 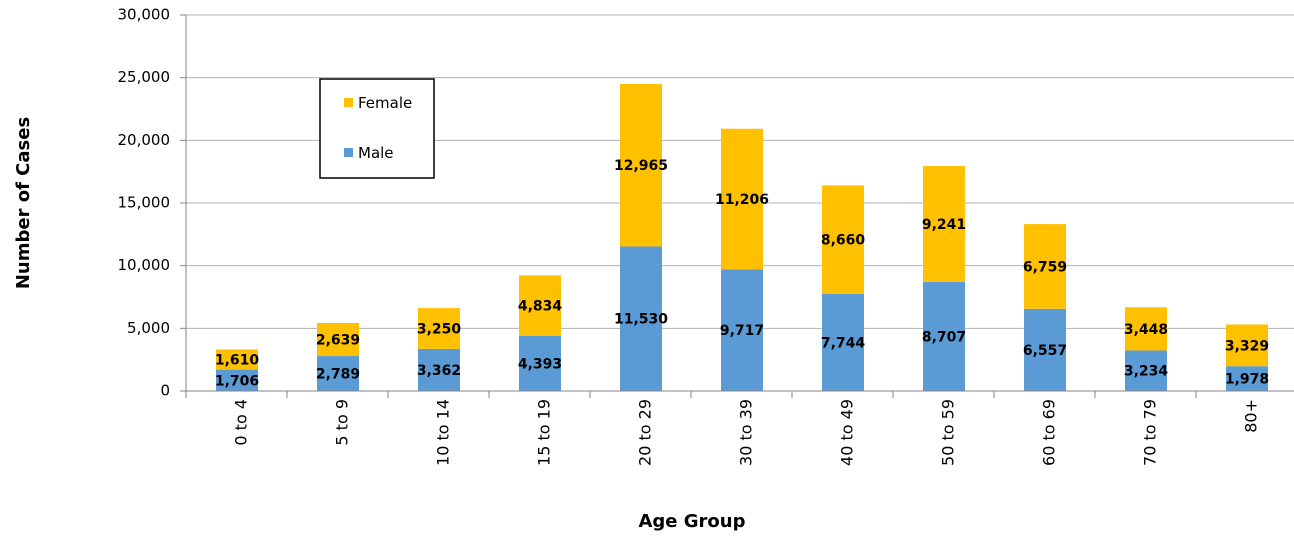 What do you see at coordinates (847, 432) in the screenshot?
I see `x-tick-label: 40 to 49` at bounding box center [847, 432].